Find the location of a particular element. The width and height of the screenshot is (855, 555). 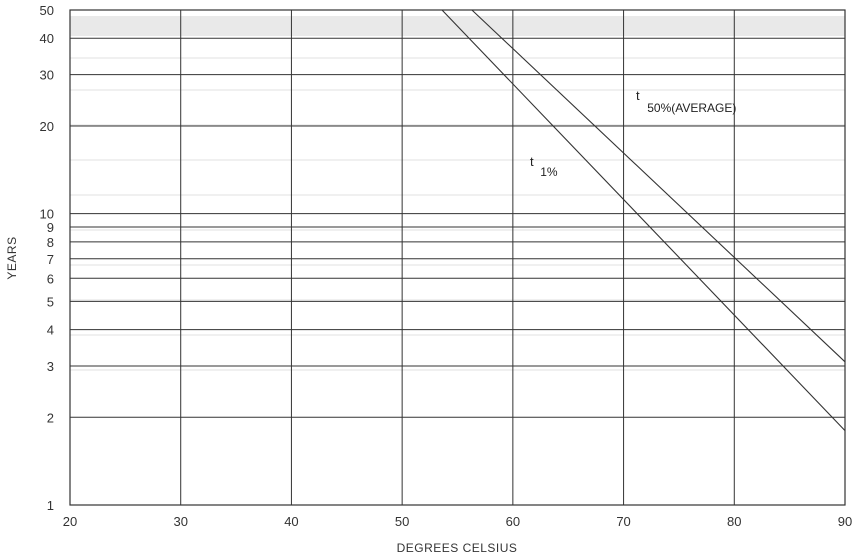

y-tick-label-9: 9 is located at coordinates (50, 227).